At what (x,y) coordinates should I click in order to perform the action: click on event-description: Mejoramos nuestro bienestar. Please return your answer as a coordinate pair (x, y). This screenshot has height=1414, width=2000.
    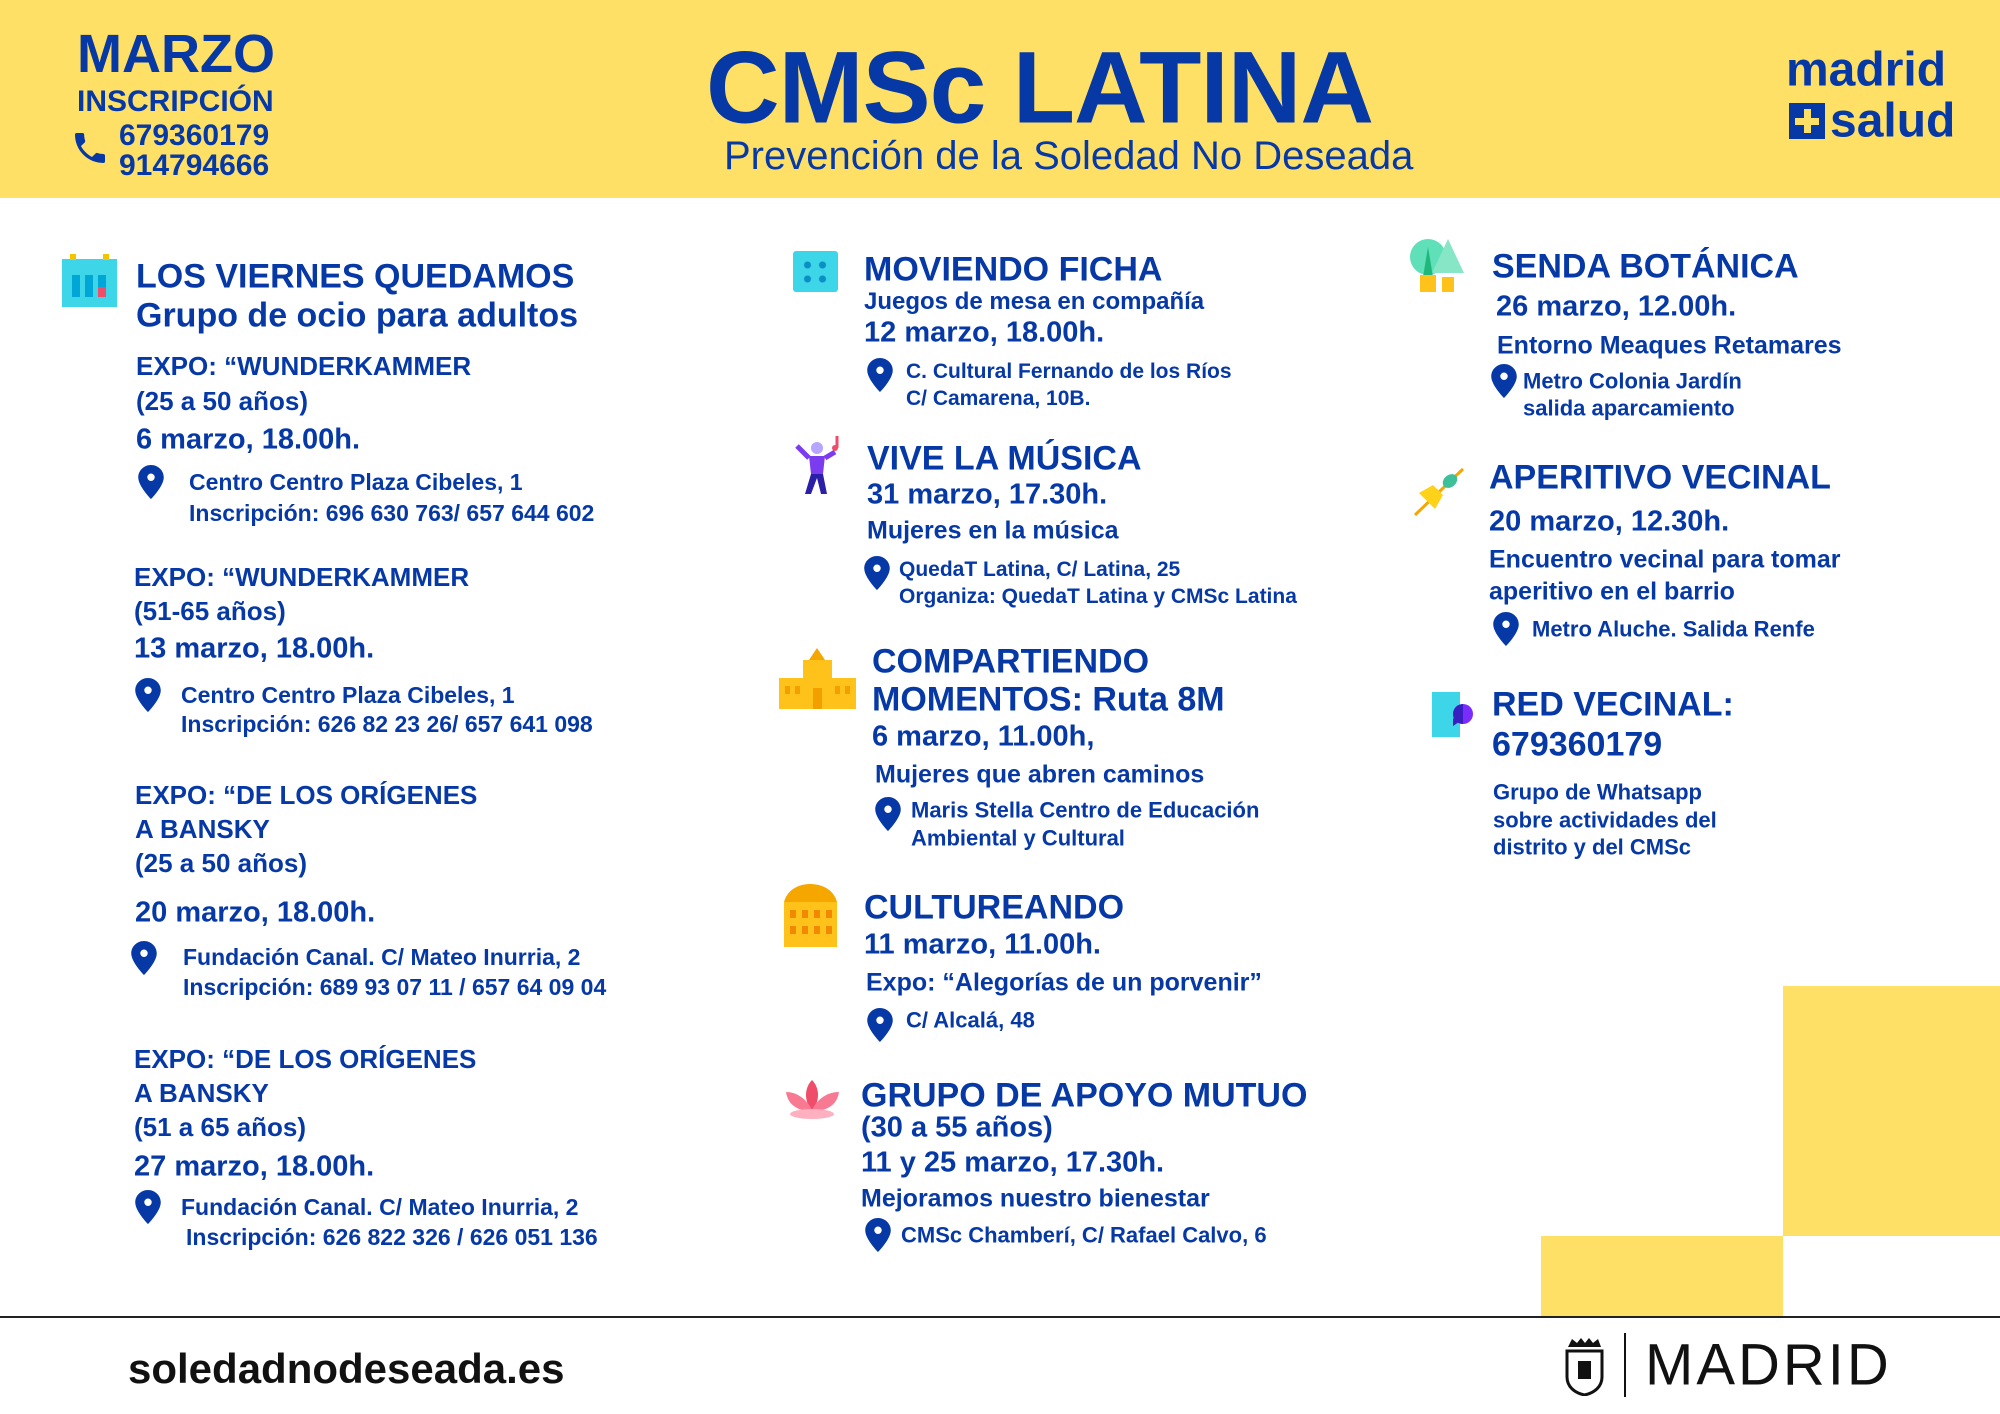
    Looking at the image, I should click on (1035, 1198).